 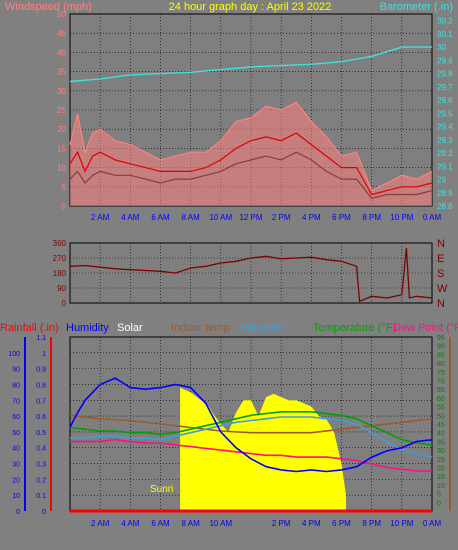 I want to click on barometer-tick-label: 28.9, so click(x=445, y=193).